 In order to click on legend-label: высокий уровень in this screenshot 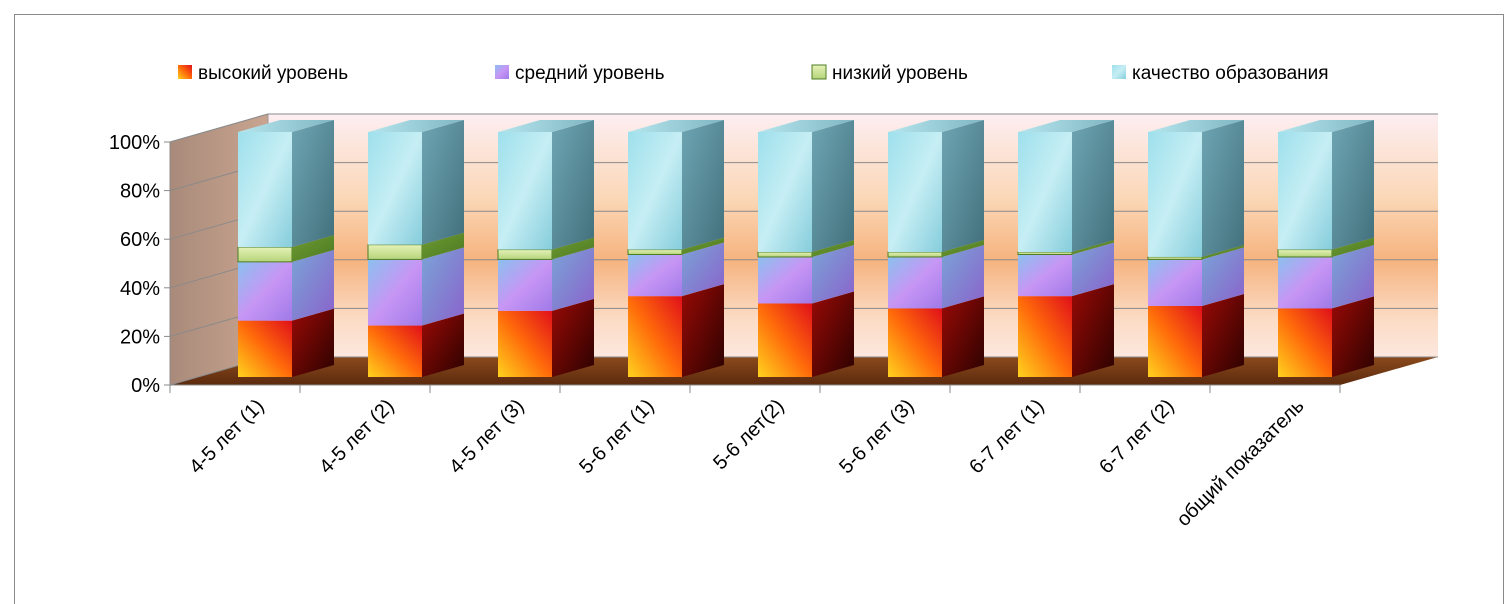, I will do `click(273, 73)`.